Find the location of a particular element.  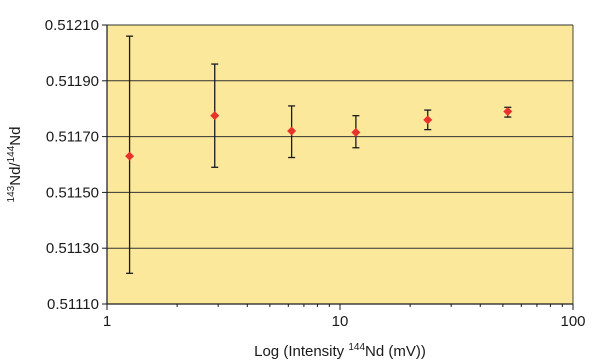

x-axis-title: Log (Intensity 144Nd (mV)) is located at coordinates (340, 351).